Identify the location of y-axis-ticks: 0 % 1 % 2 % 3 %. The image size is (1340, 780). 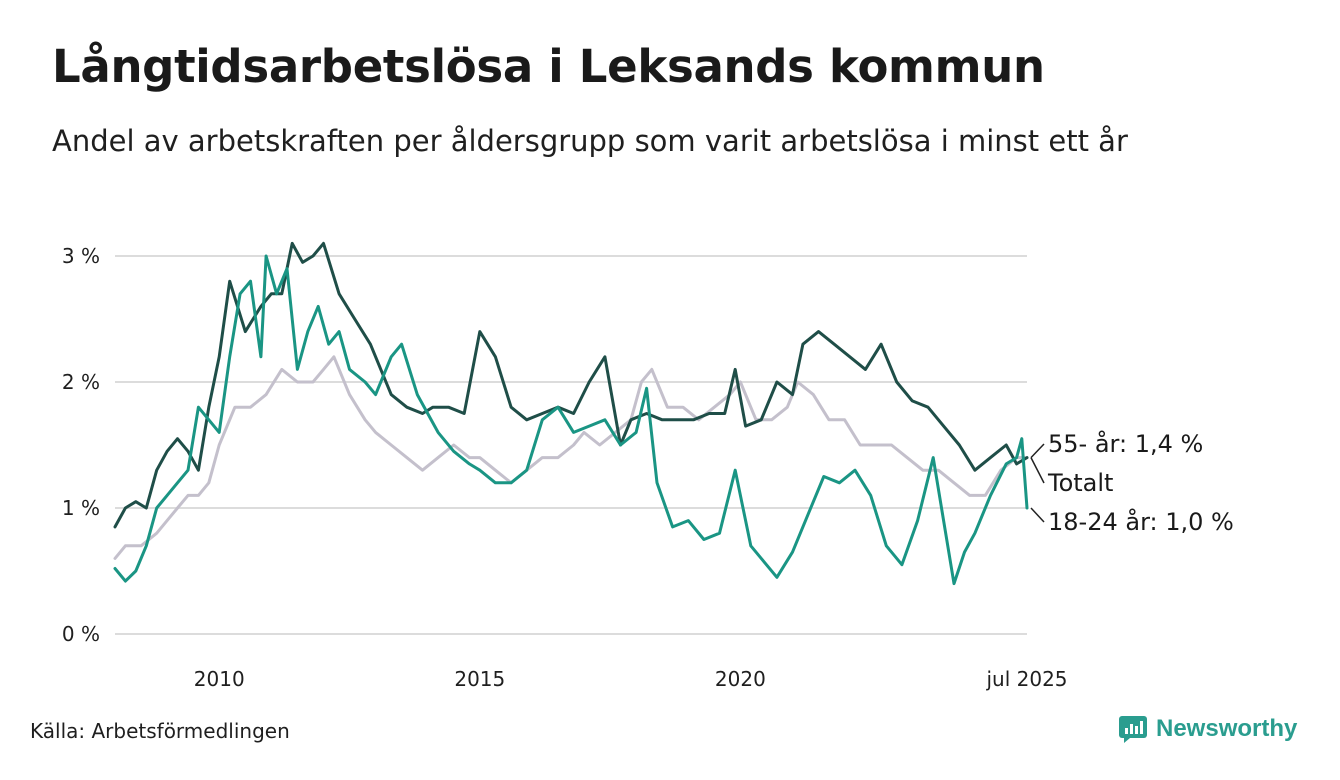
(81, 445).